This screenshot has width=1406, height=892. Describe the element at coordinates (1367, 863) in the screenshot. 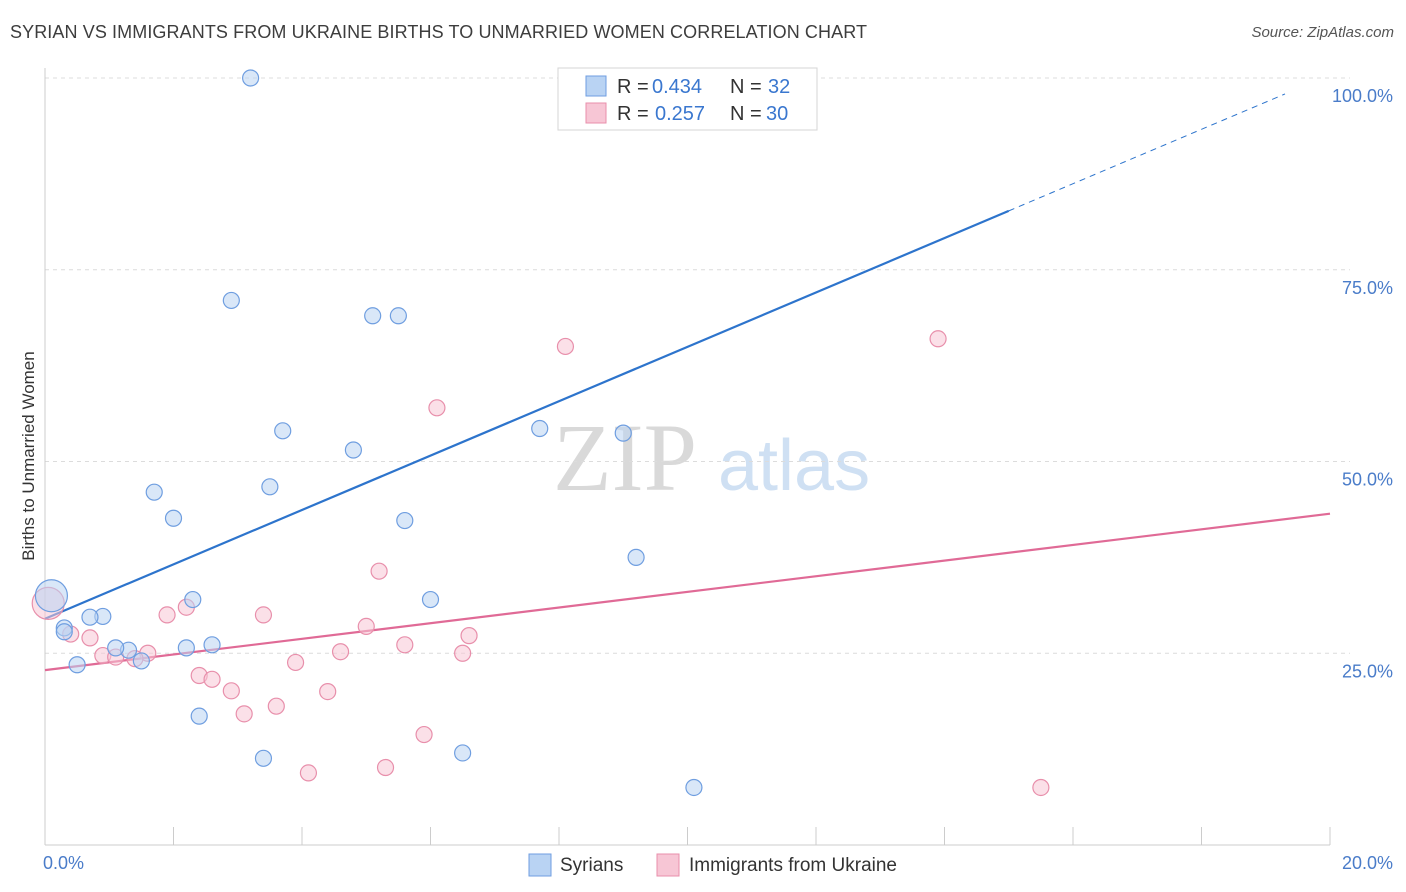

I see `x-tick-label-1: 20.0%` at that location.